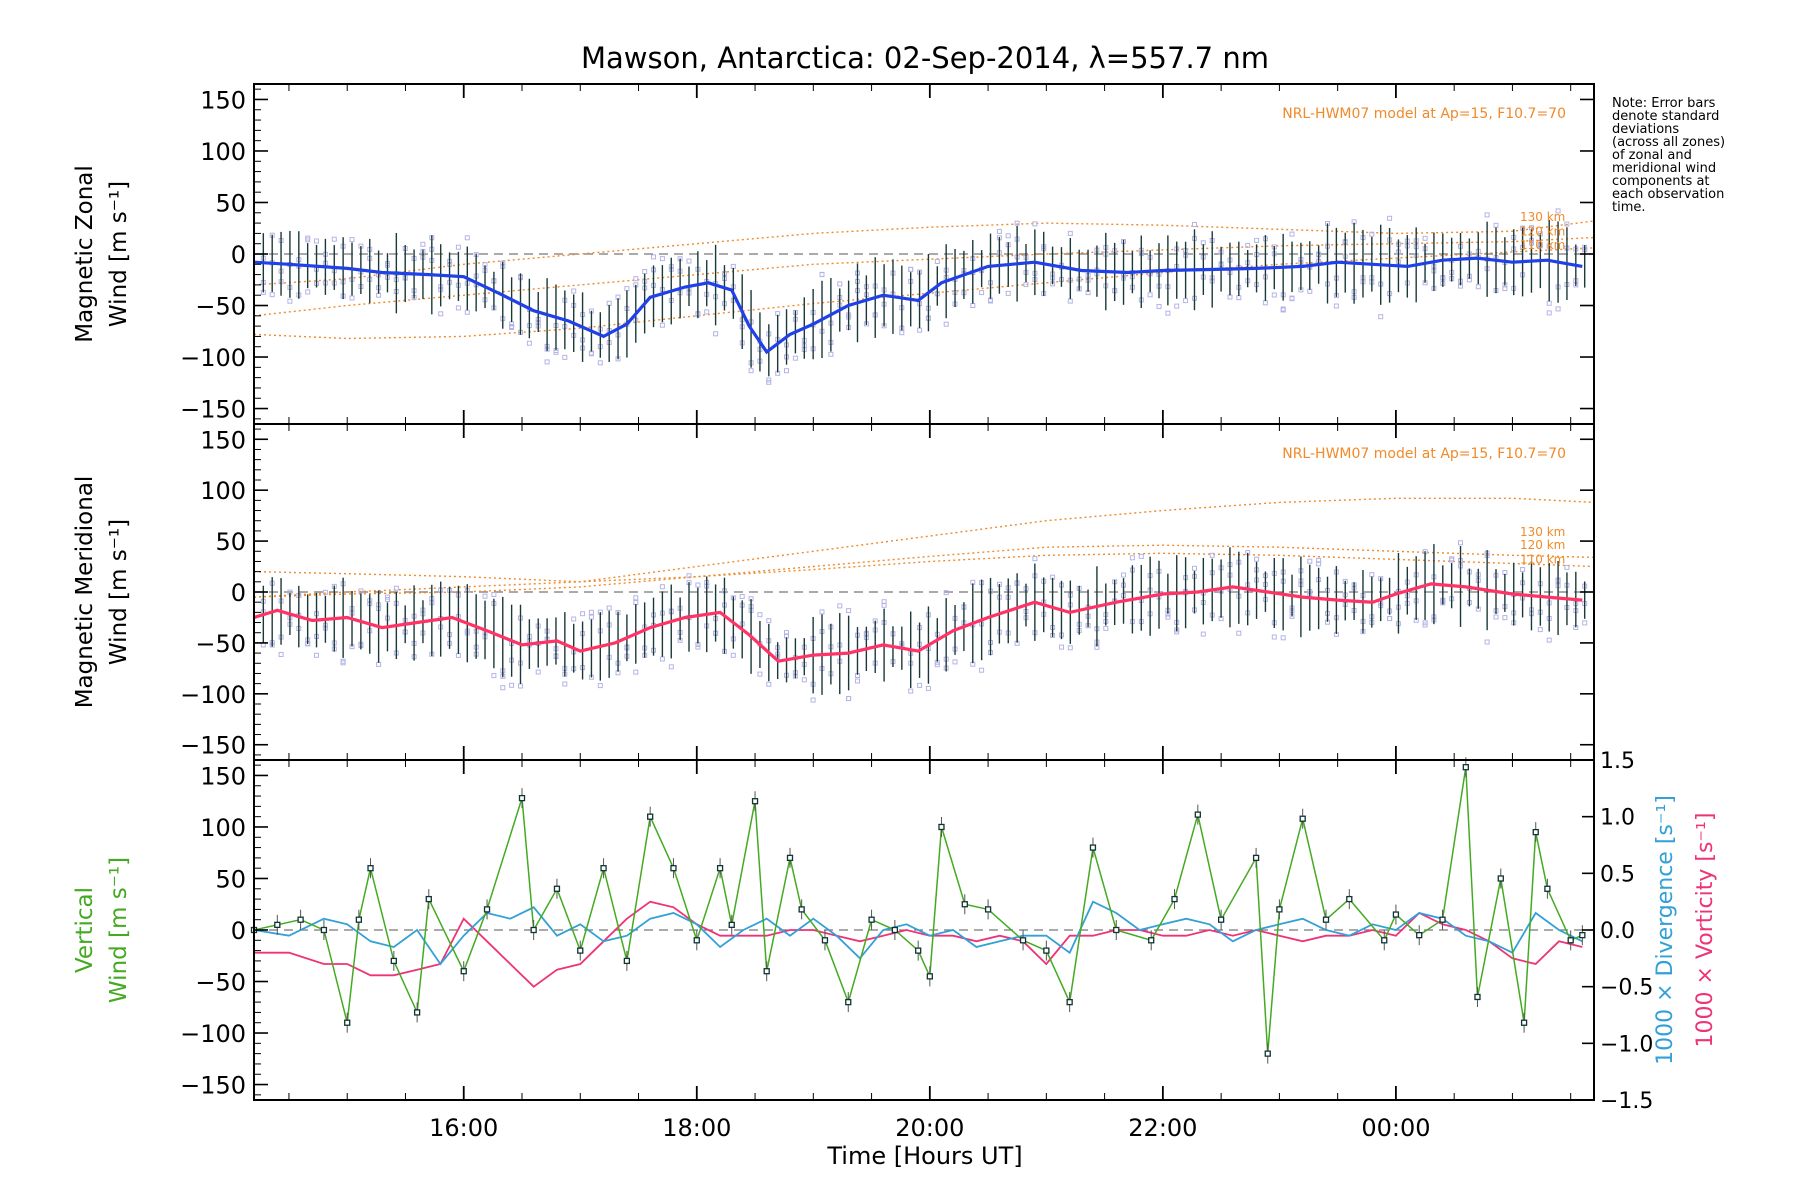  I want to click on note-line: denote standard, so click(1665, 116).